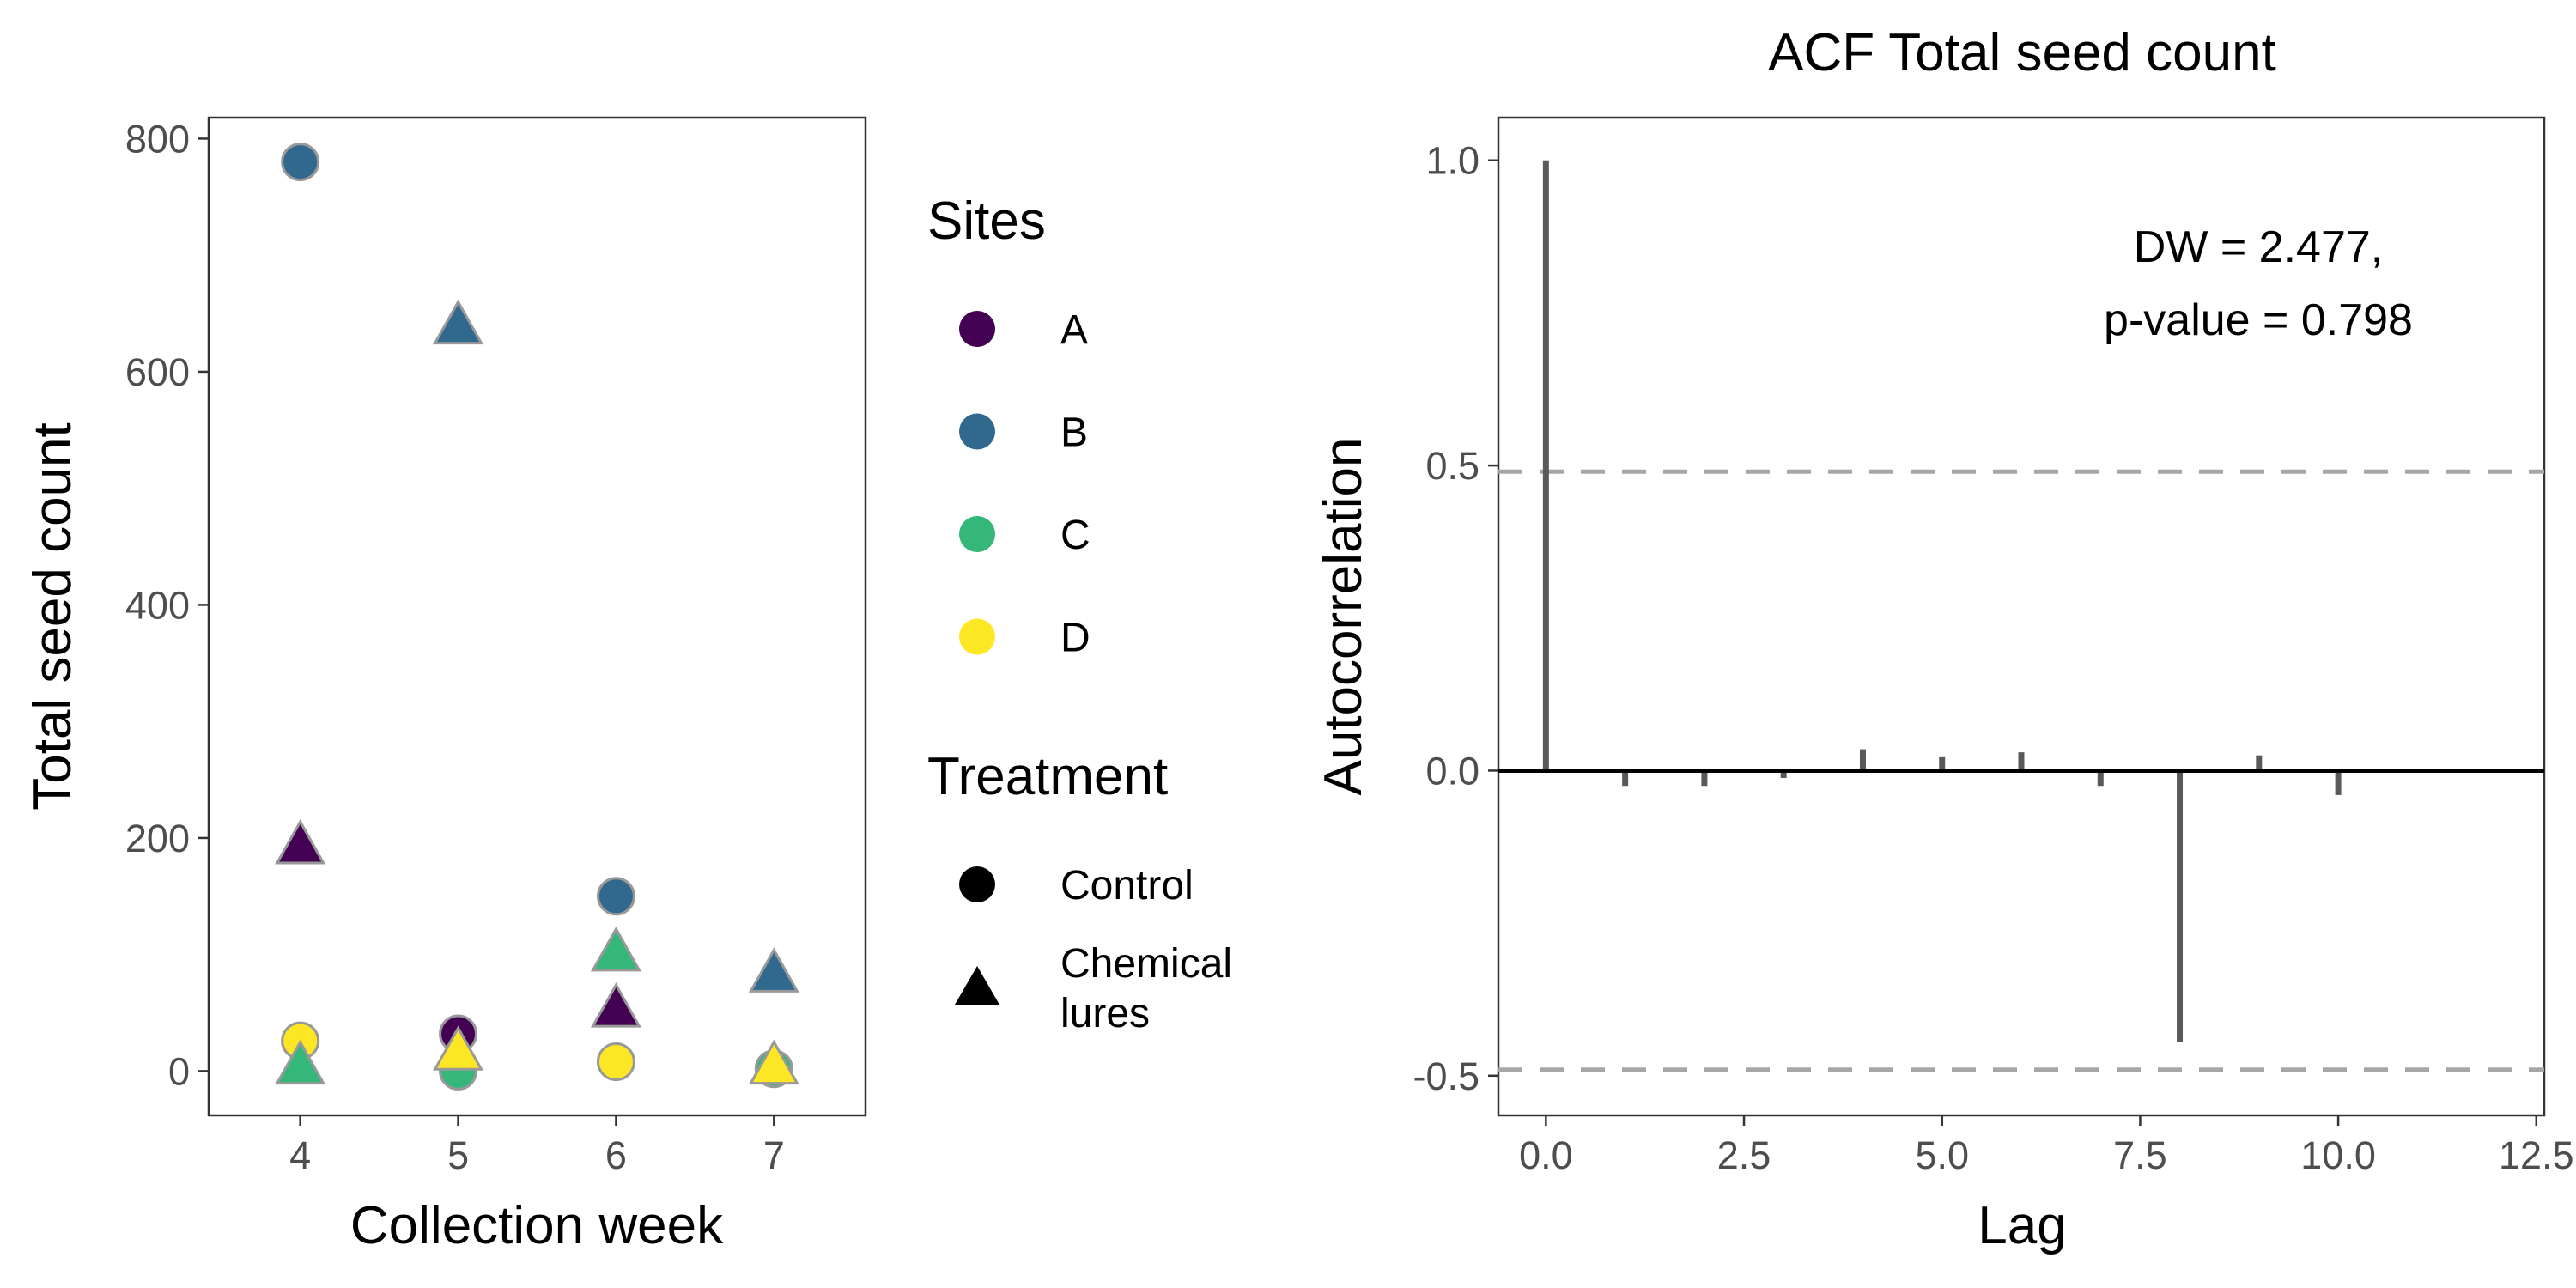 The height and width of the screenshot is (1288, 2576). What do you see at coordinates (1105, 1013) in the screenshot?
I see `legend-chemical-lures-label-line2: lures` at bounding box center [1105, 1013].